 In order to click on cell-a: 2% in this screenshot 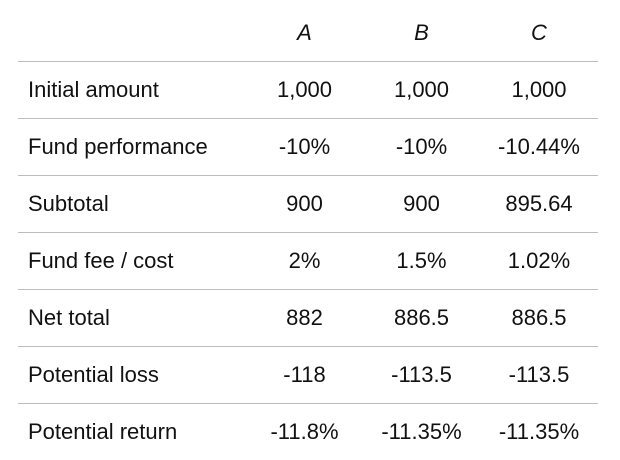, I will do `click(304, 261)`.